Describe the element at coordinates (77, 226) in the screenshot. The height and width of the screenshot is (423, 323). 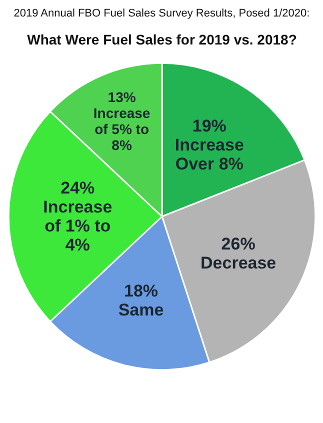
I see `slice-label: Increase of 1% to 4%` at that location.